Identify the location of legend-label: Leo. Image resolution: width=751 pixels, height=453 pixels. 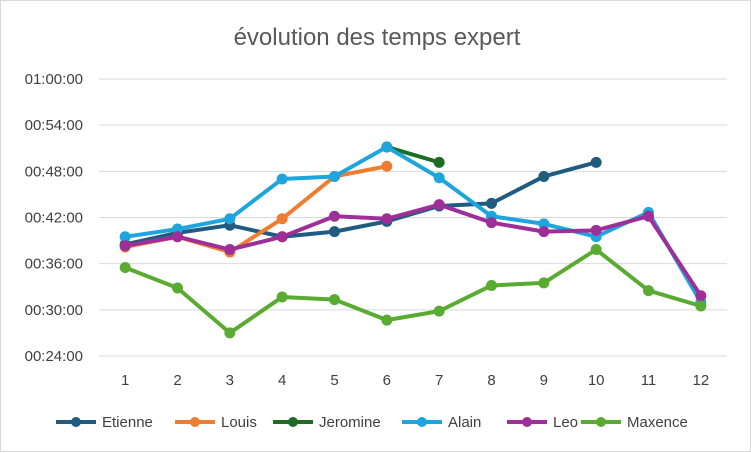
(565, 422).